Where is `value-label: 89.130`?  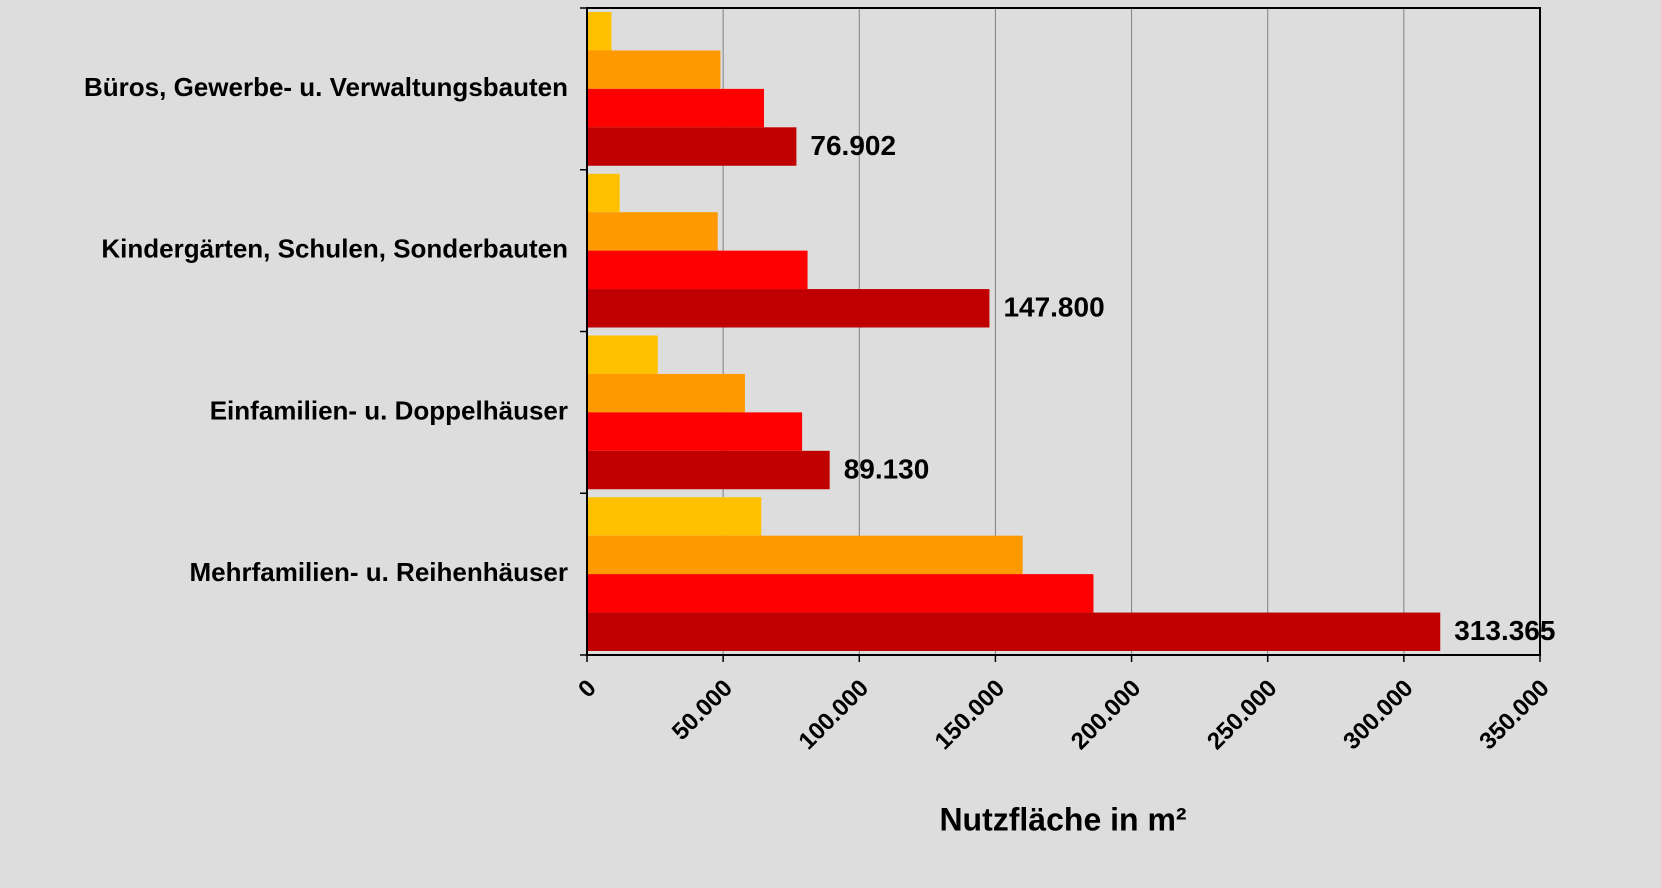
value-label: 89.130 is located at coordinates (887, 468).